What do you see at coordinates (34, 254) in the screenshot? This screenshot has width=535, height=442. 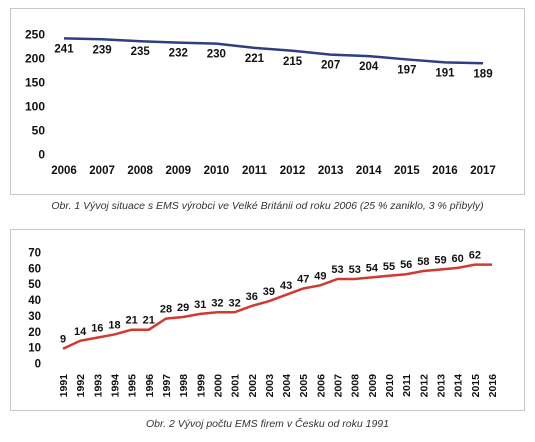 I see `y-tick-label: 70` at bounding box center [34, 254].